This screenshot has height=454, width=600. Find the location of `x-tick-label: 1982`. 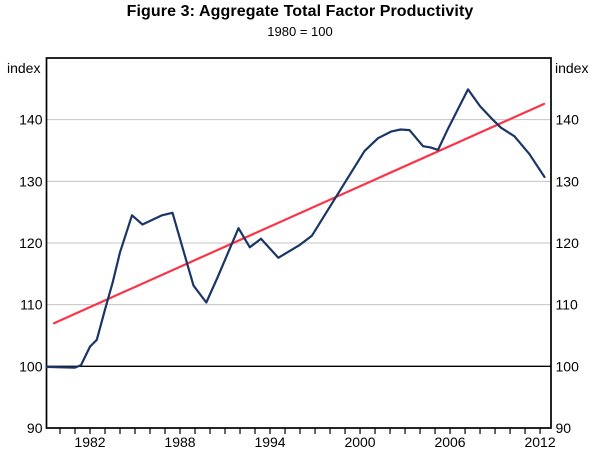

x-tick-label: 1982 is located at coordinates (89, 442).